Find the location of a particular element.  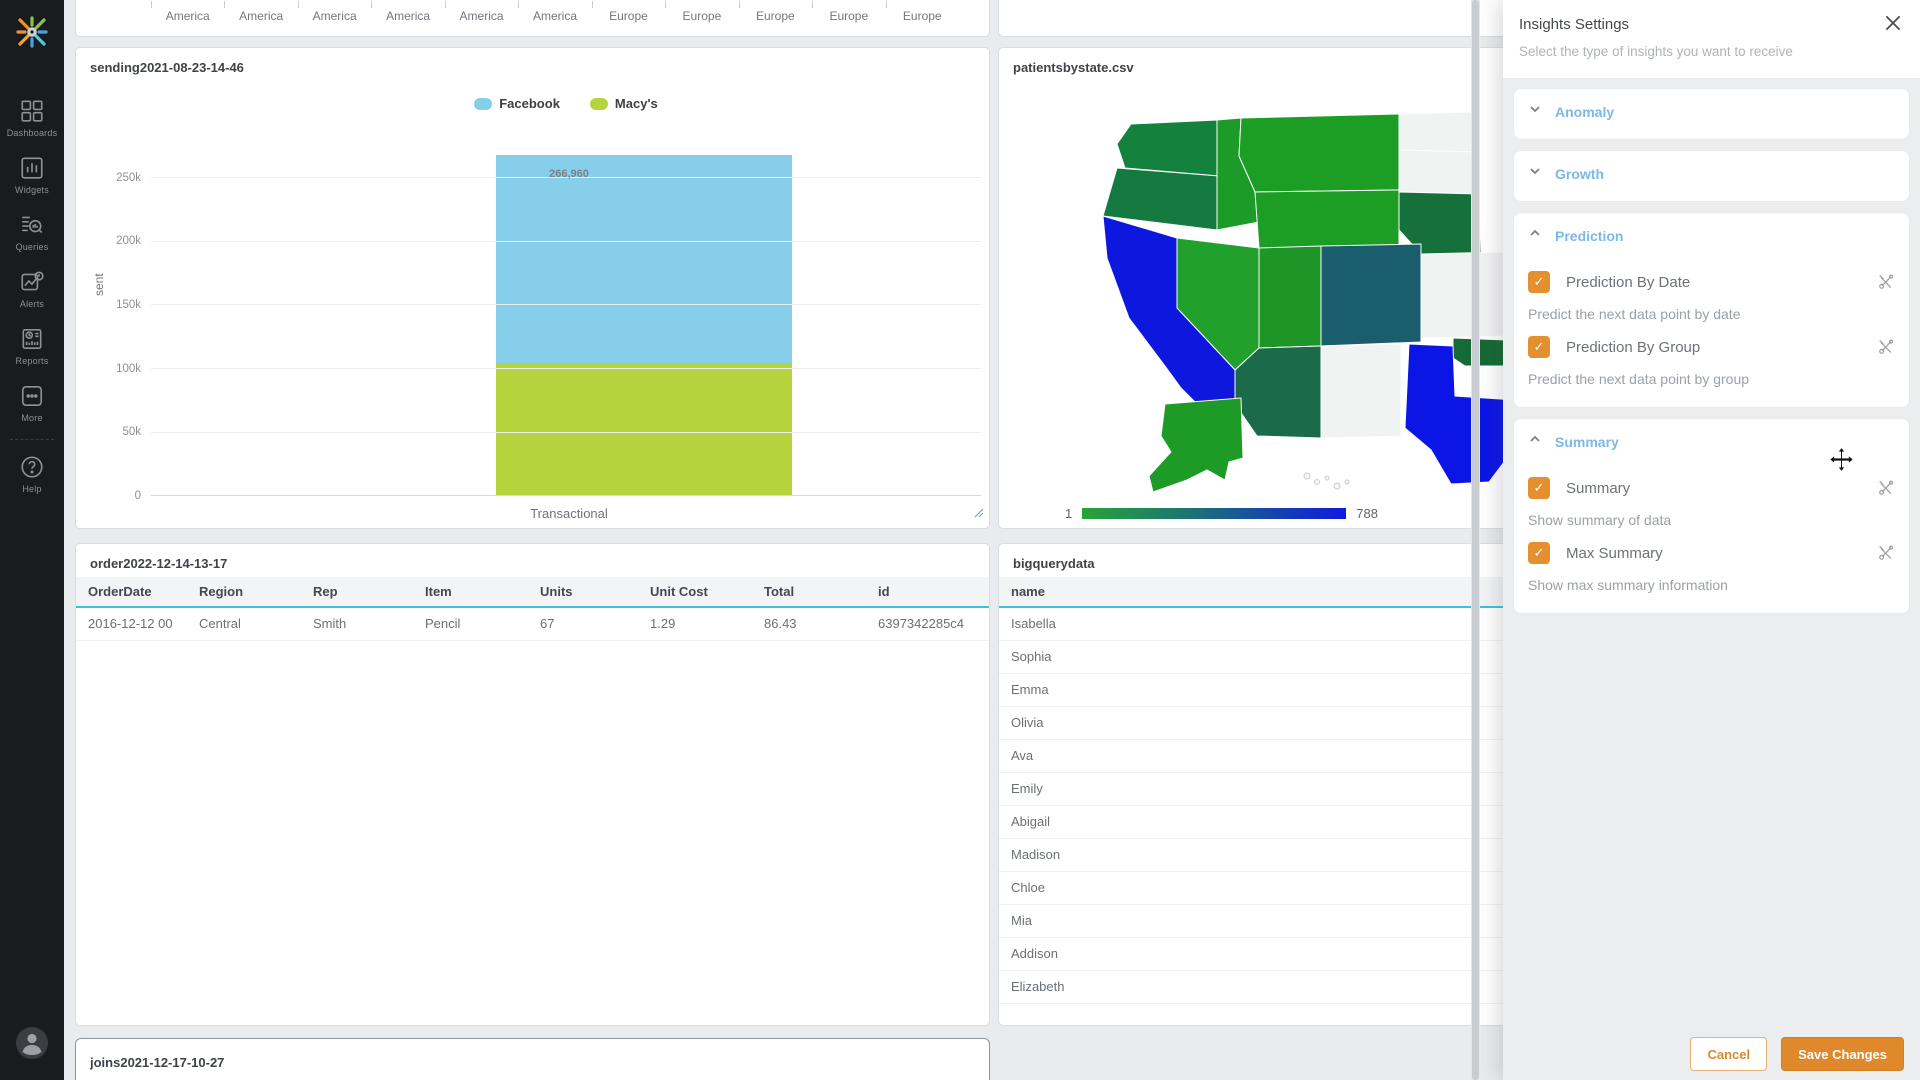

table-row: Addison is located at coordinates (1278, 954).